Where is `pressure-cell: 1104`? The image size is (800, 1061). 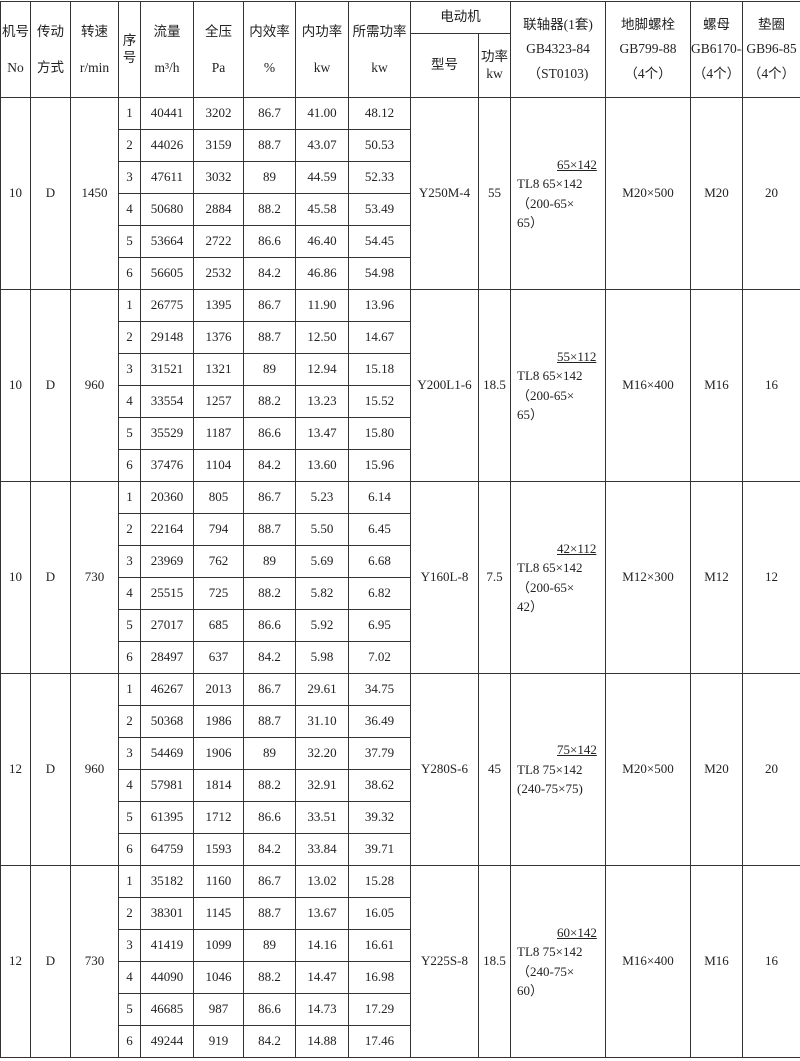 pressure-cell: 1104 is located at coordinates (219, 466).